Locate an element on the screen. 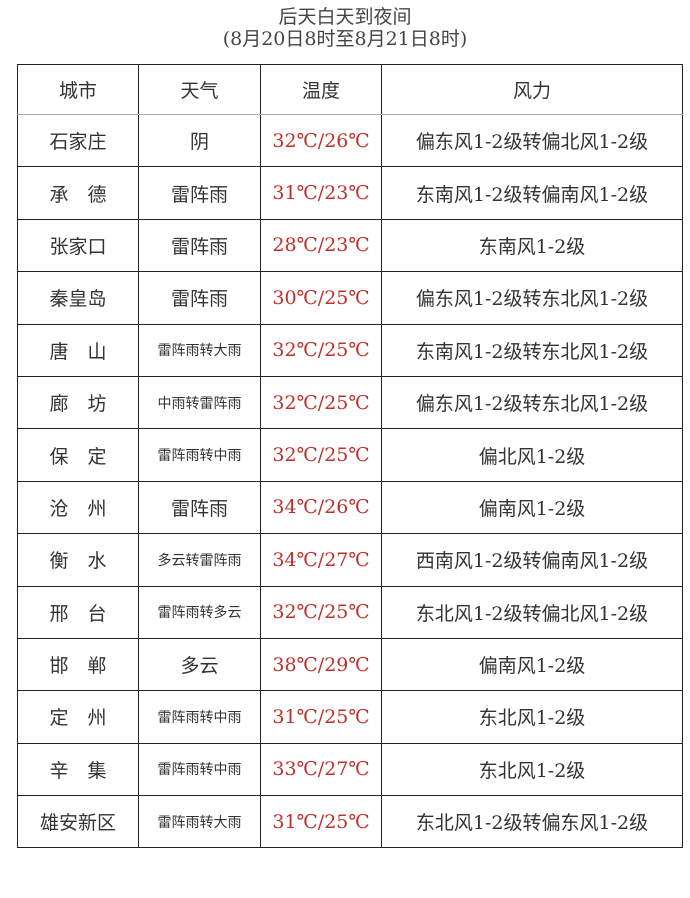  table-row: 唐 山雷阵雨转大雨 32℃/25℃ 东南风1-2级转东北风1-2级 is located at coordinates (350, 350).